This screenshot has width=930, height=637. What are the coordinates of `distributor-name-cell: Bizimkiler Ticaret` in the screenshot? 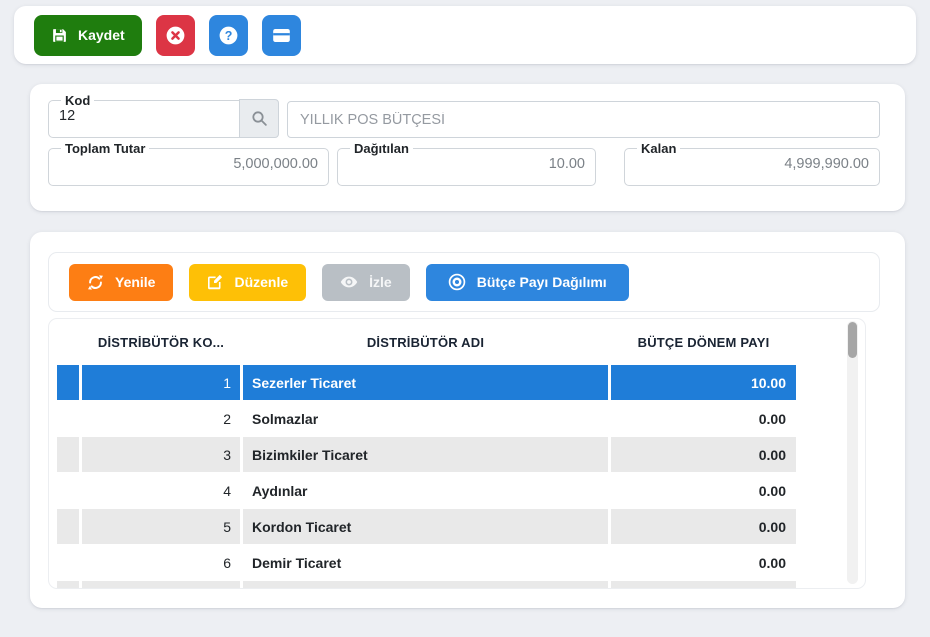 It's located at (425, 454).